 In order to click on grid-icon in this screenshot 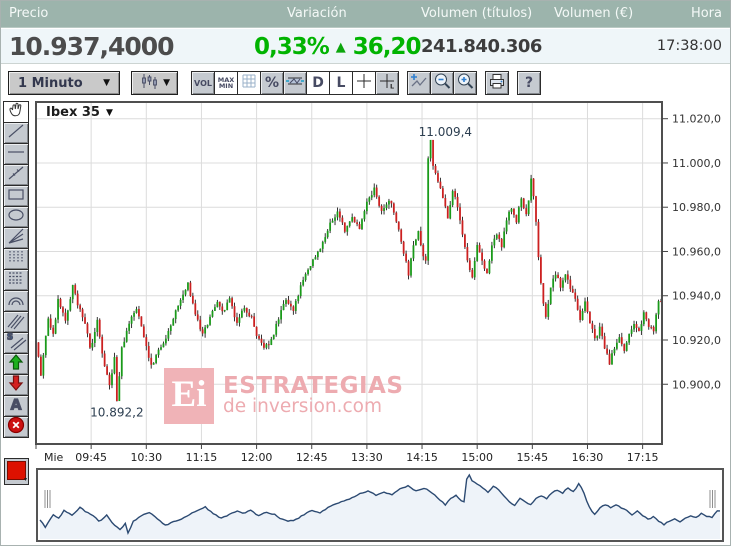, I will do `click(249, 83)`.